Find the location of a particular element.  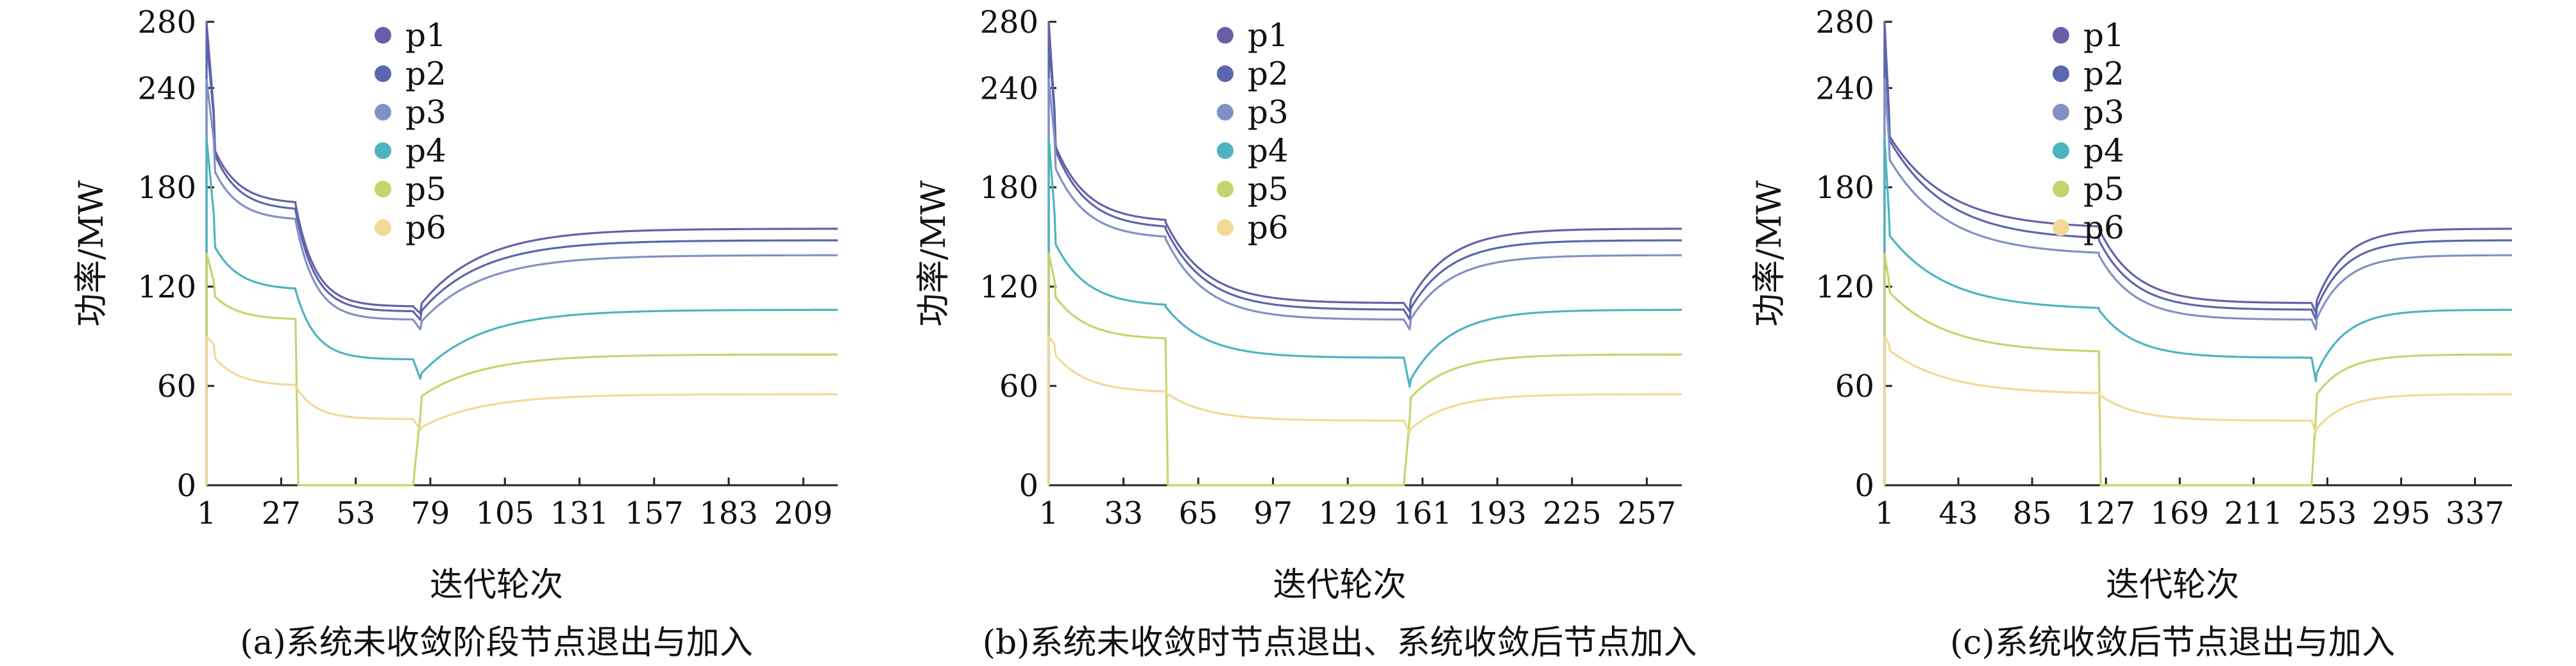

x-tick-label: 253 is located at coordinates (2327, 513).